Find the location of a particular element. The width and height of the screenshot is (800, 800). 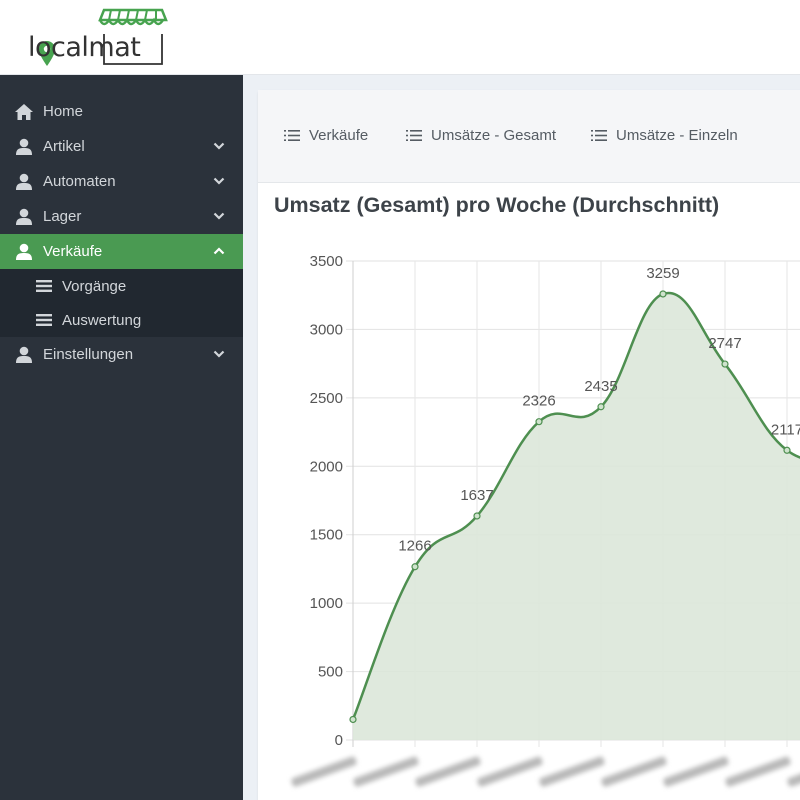

home-icon is located at coordinates (24, 111).